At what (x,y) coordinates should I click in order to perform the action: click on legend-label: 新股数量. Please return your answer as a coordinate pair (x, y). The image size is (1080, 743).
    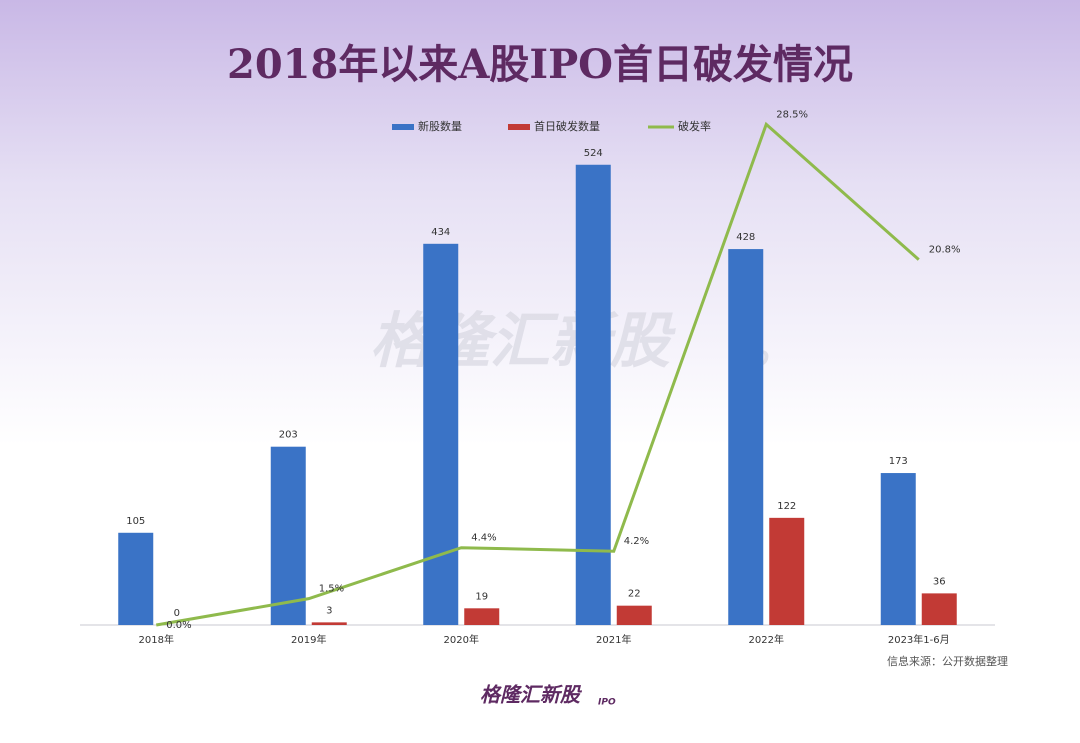
    Looking at the image, I should click on (440, 126).